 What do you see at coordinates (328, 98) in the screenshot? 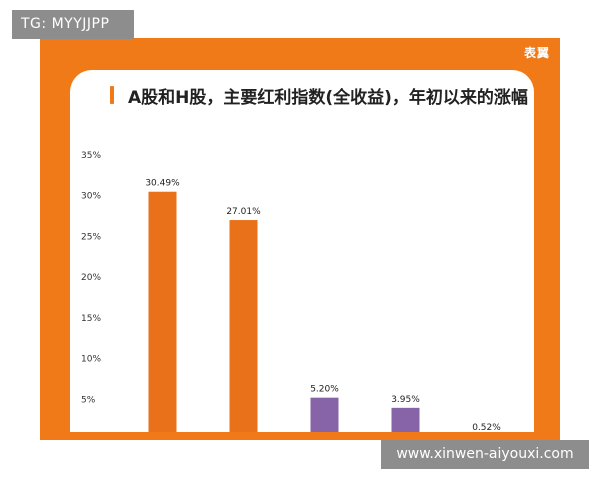
I see `chart-title: A股和H股，主要红利指数(全收益)，年初以来的涨幅` at bounding box center [328, 98].